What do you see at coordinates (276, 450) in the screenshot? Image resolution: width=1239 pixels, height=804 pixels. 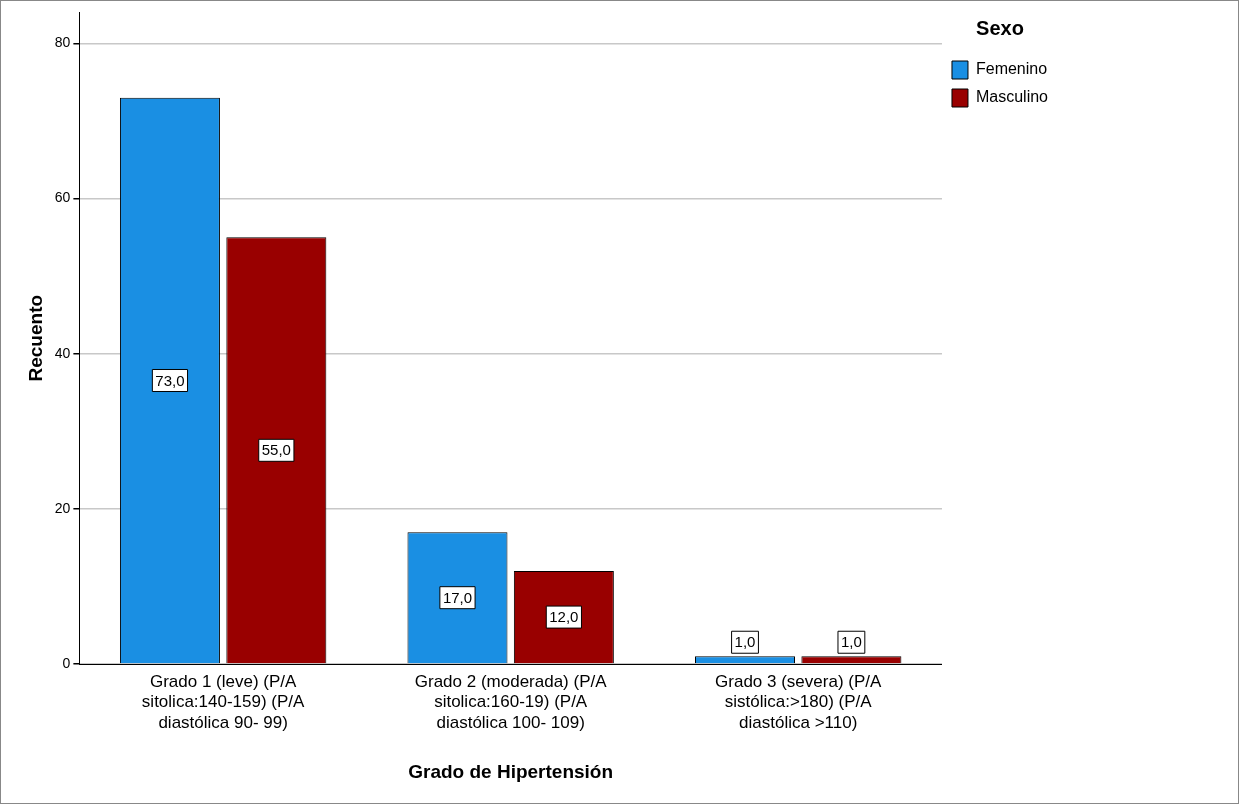 I see `data-label: 55,0` at bounding box center [276, 450].